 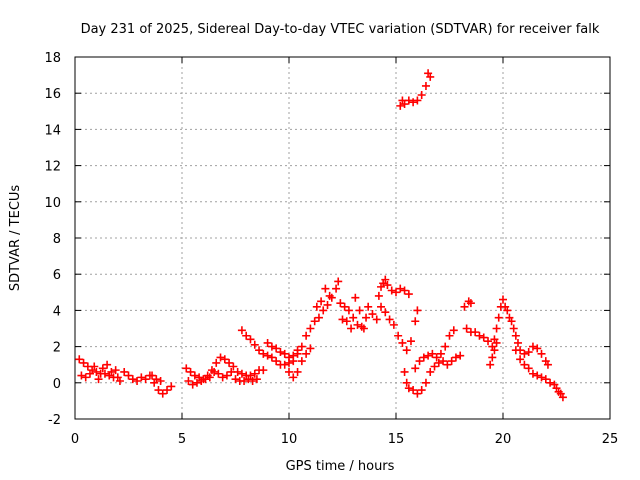 I want to click on y-tick-label: 16, so click(x=52, y=94).